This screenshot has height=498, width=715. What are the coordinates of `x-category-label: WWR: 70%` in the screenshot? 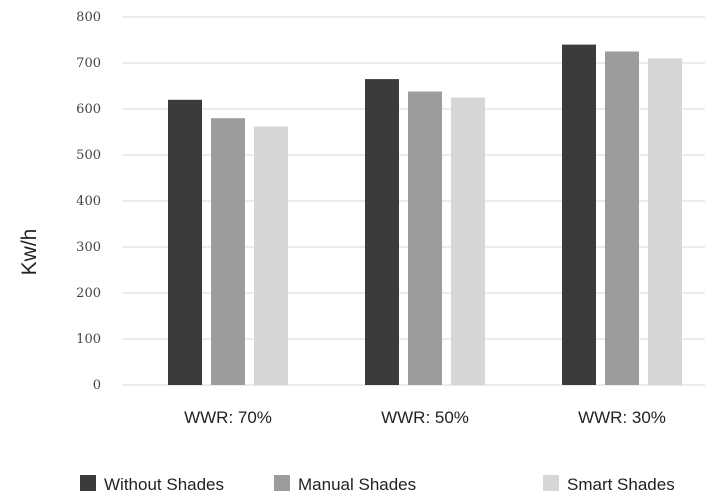 It's located at (228, 417).